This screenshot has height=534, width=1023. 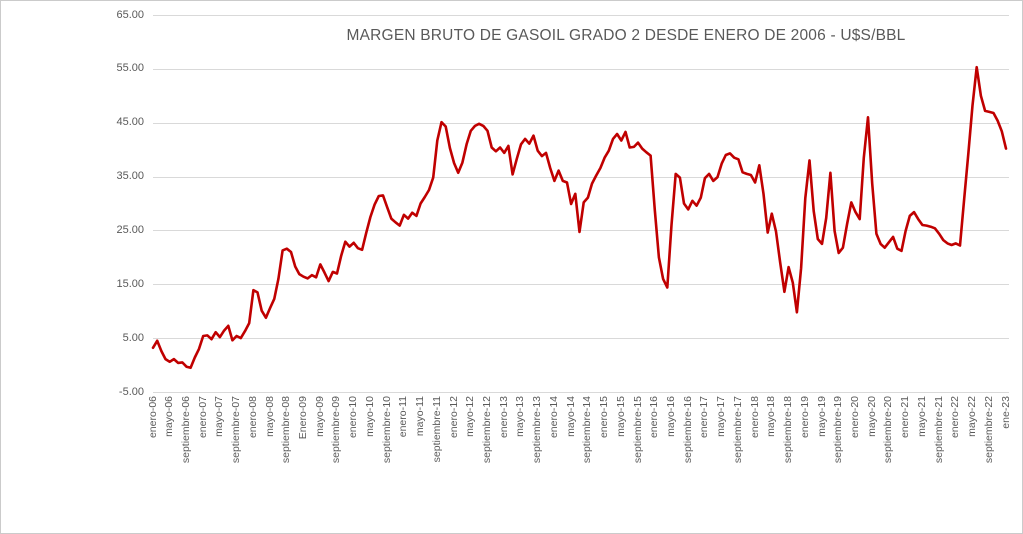 What do you see at coordinates (133, 337) in the screenshot?
I see `y-axis-tick-label: 5.00` at bounding box center [133, 337].